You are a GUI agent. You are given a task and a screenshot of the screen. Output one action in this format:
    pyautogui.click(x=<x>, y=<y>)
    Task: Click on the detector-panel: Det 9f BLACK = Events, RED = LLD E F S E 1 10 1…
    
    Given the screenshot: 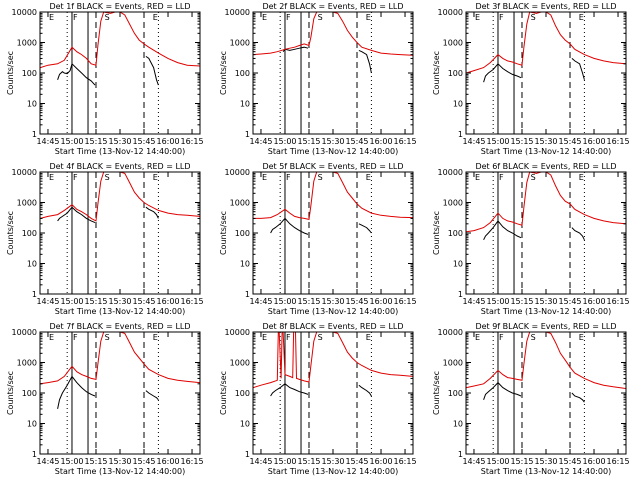 What is the action you would take?
    pyautogui.click(x=531, y=399)
    